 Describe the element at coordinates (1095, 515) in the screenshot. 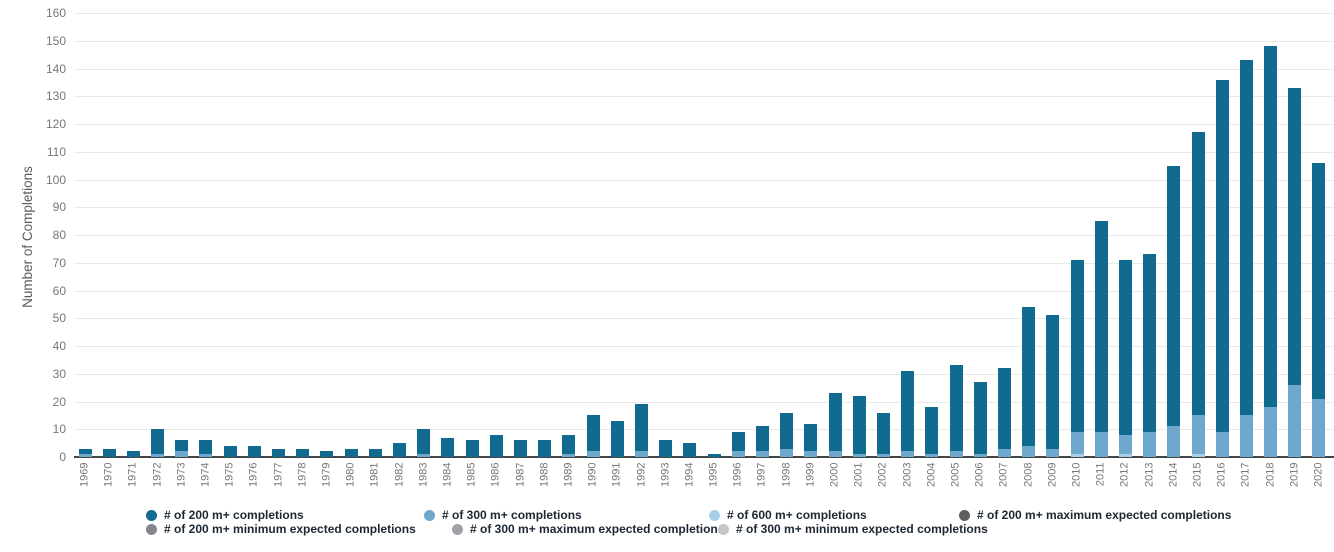

I see `legend-item: # of 200 m+ maximum expected completions` at that location.